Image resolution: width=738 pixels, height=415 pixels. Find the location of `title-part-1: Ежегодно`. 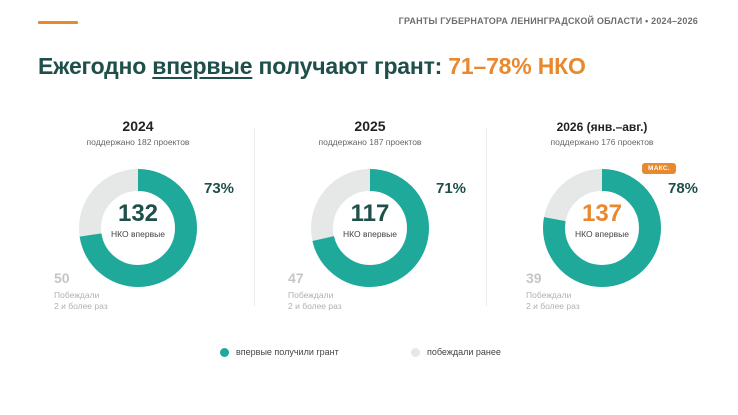

title-part-1: Ежегодно is located at coordinates (95, 66).